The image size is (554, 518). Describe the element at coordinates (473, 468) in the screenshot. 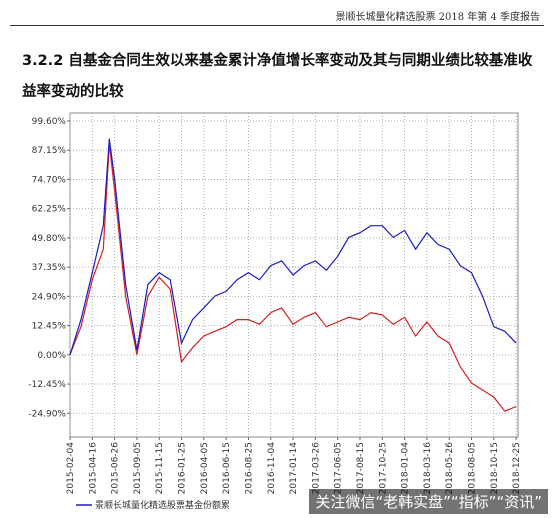

I see `x-tick-label: 2018-08-05` at that location.